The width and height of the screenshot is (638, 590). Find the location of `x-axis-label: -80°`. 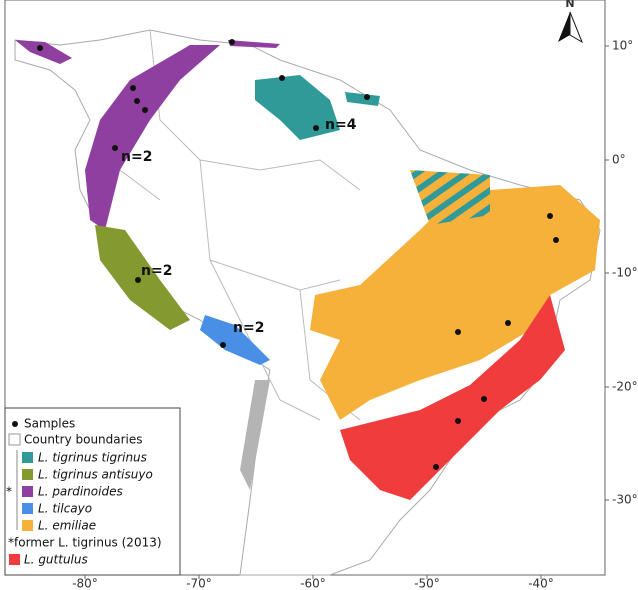

x-axis-label: -80° is located at coordinates (85, 583).